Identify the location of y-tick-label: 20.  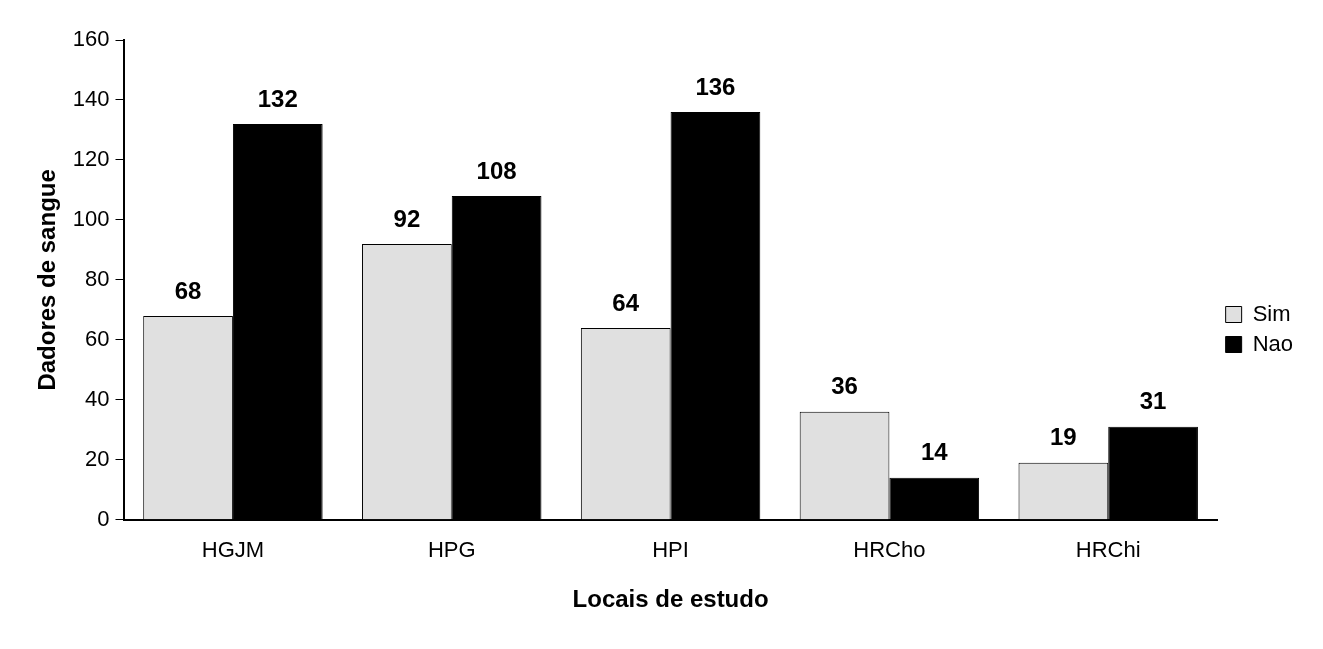
(97, 458).